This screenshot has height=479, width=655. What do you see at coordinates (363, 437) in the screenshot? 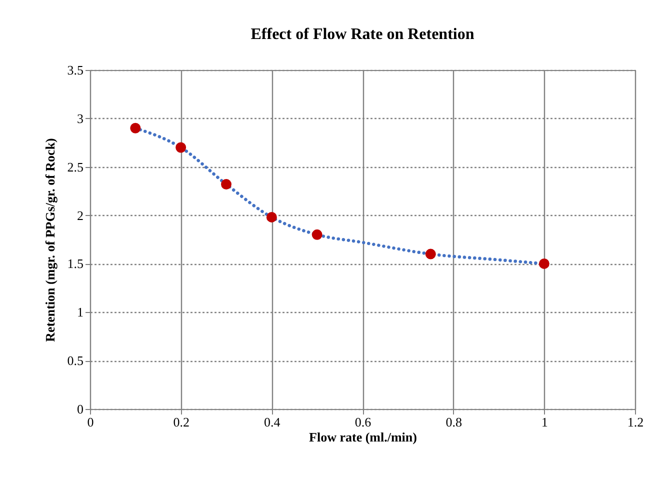
I see `x-axis-title: Flow rate (ml./min)` at bounding box center [363, 437].